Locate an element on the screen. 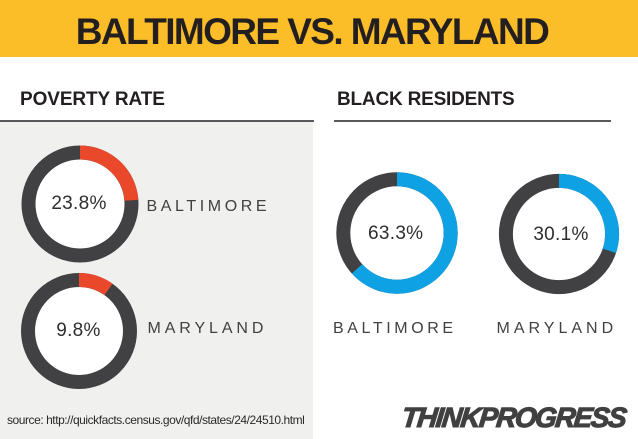 The width and height of the screenshot is (638, 439). svg-text: THINKPROGRESS is located at coordinates (514, 417).